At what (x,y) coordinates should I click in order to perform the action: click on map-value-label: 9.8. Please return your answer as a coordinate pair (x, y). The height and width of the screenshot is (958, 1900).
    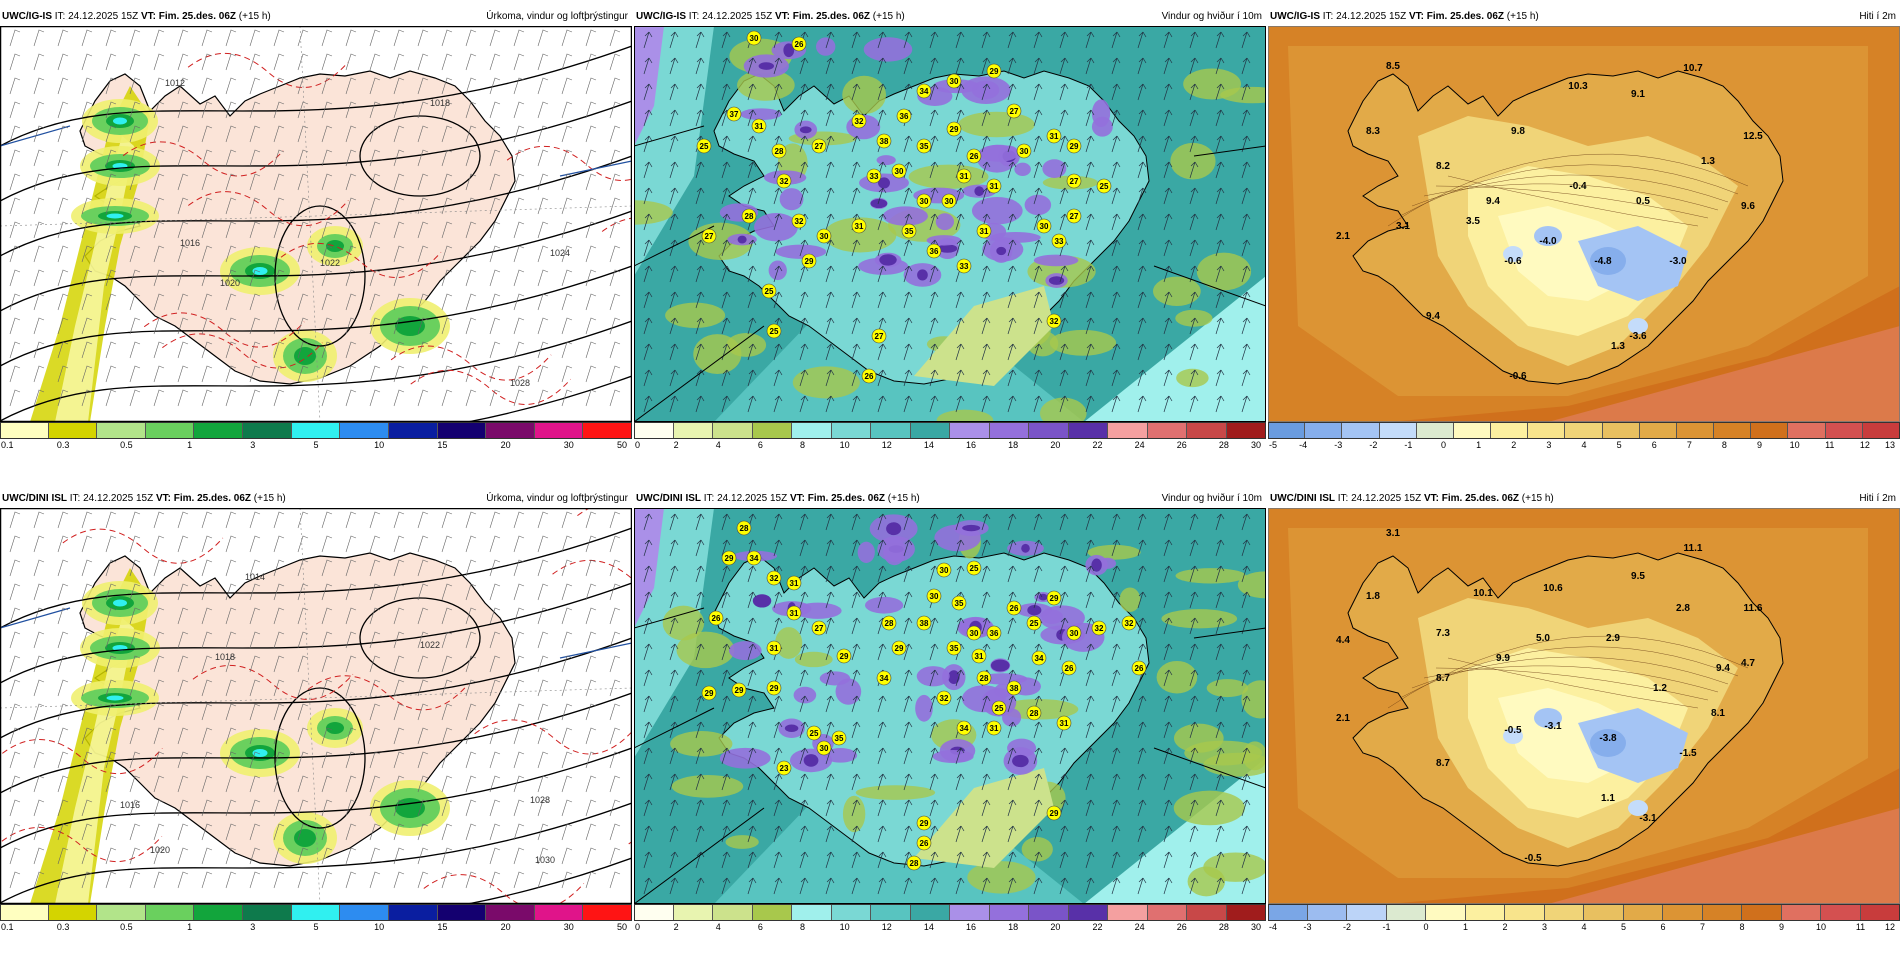
    Looking at the image, I should click on (1518, 131).